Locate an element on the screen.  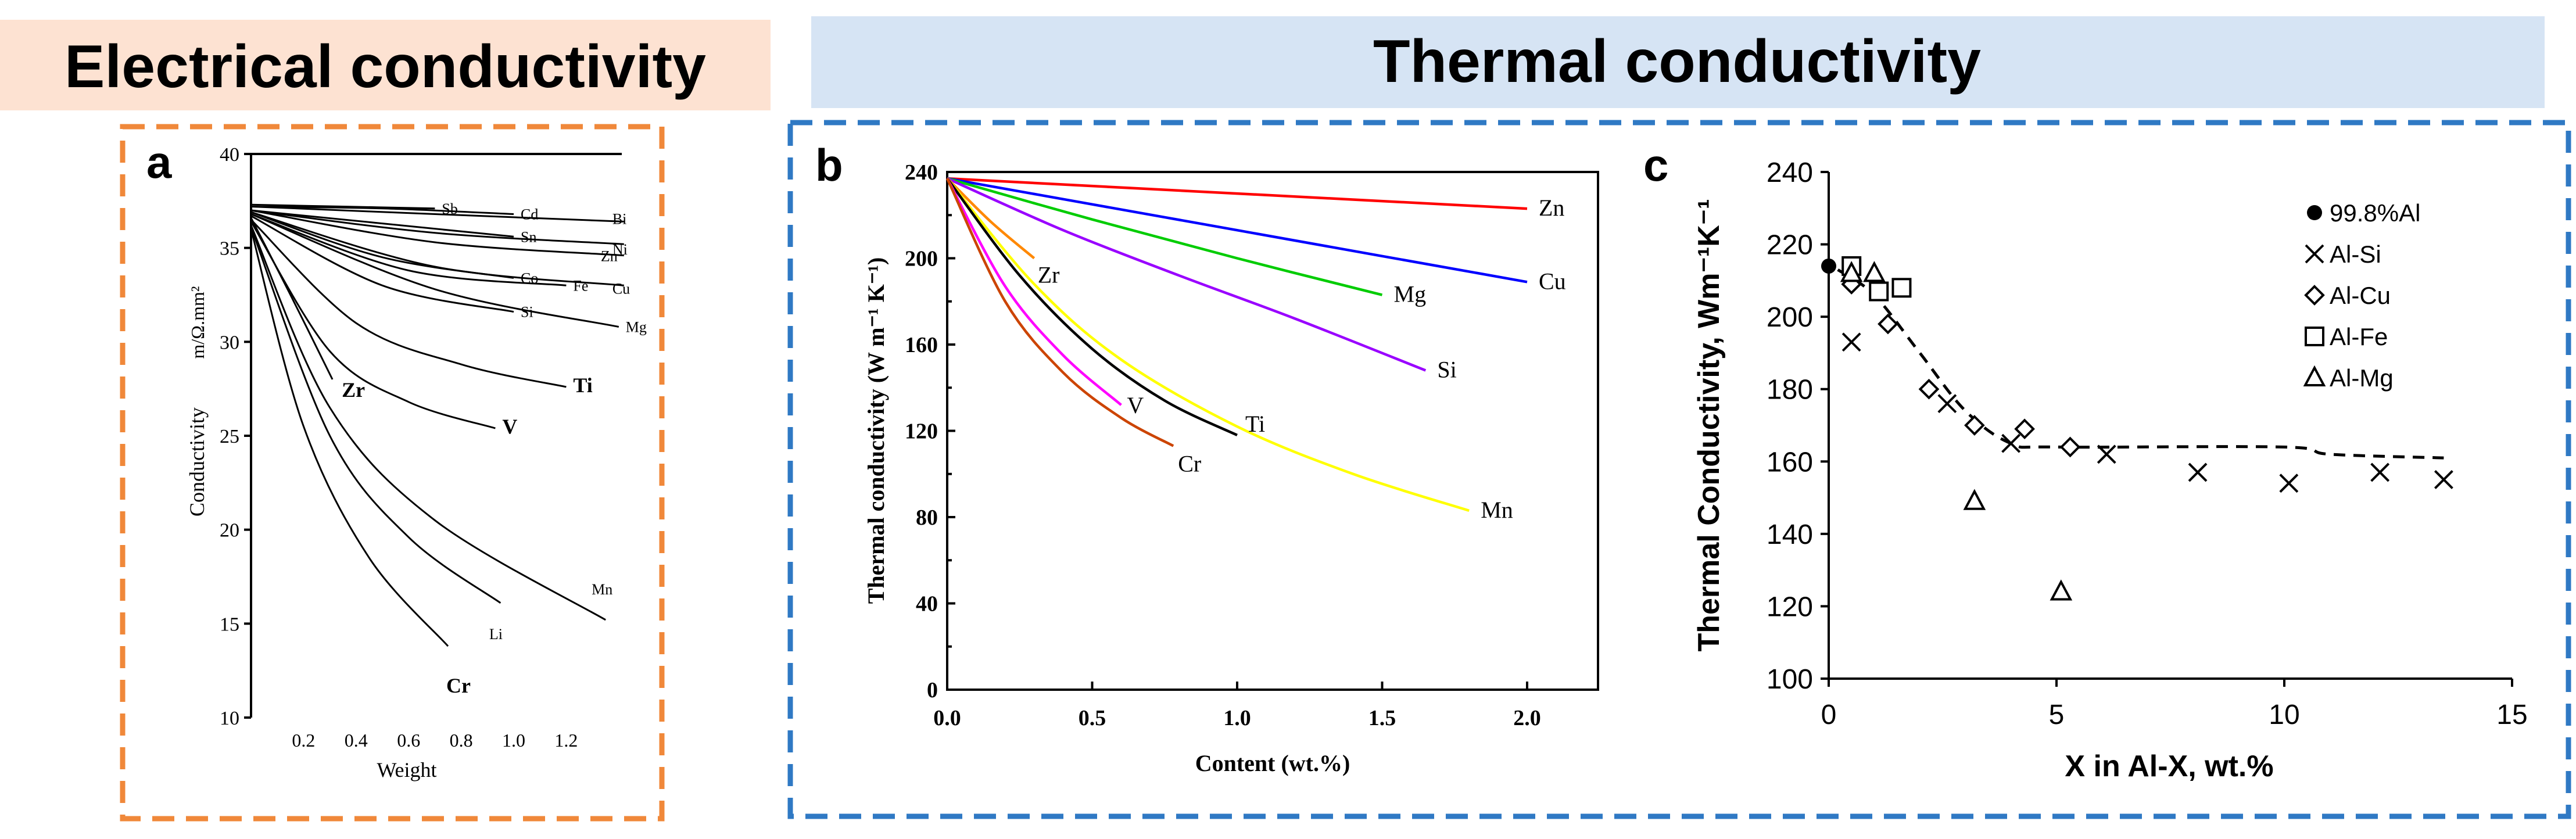
panel-c-ytick-label: 200 is located at coordinates (1790, 317).